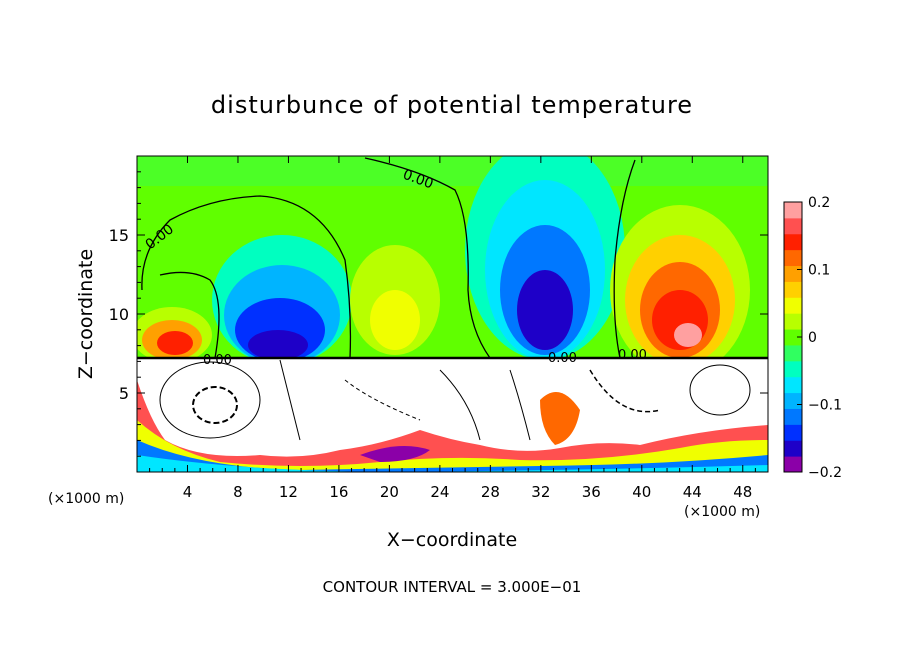  I want to click on x-tick-label: 36, so click(591, 492).